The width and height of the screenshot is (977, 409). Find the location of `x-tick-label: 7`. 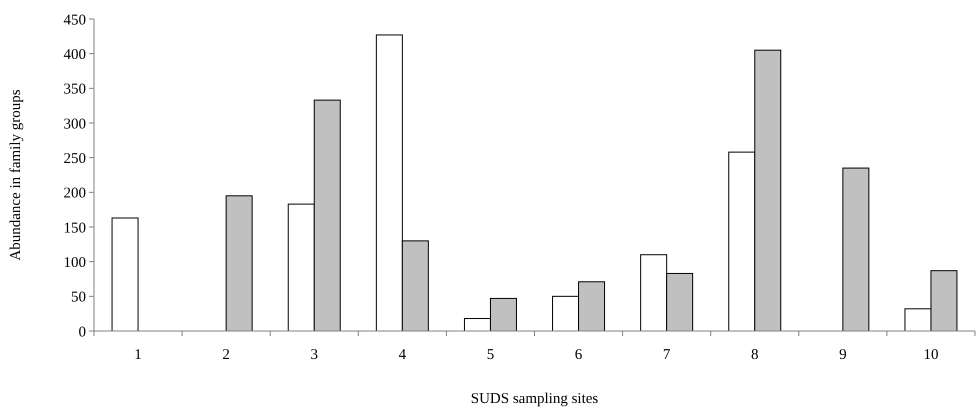

x-tick-label: 7 is located at coordinates (666, 355).